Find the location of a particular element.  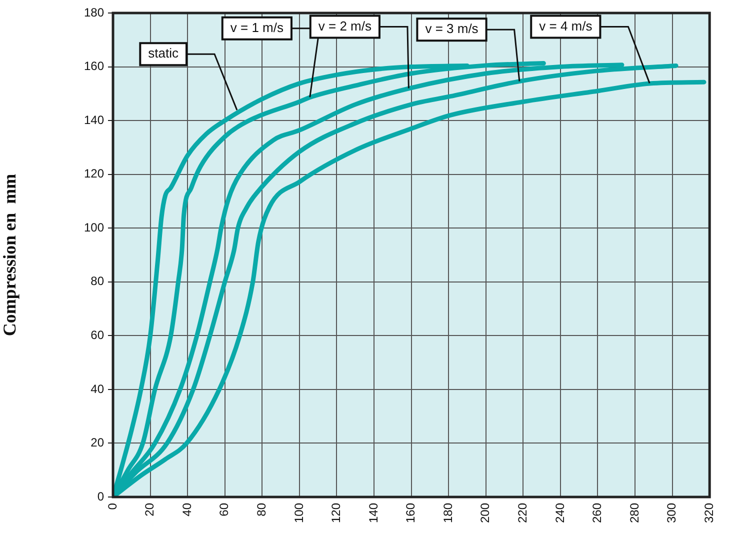

text: v = 2 m/s is located at coordinates (345, 26).